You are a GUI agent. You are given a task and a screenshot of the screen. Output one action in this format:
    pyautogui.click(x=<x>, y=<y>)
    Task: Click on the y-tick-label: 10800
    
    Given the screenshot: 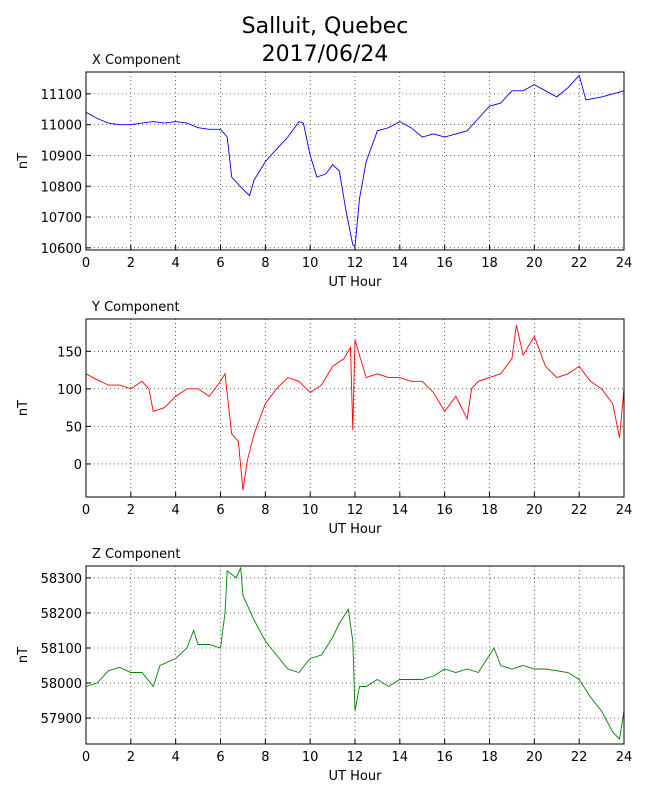 What is the action you would take?
    pyautogui.click(x=61, y=187)
    